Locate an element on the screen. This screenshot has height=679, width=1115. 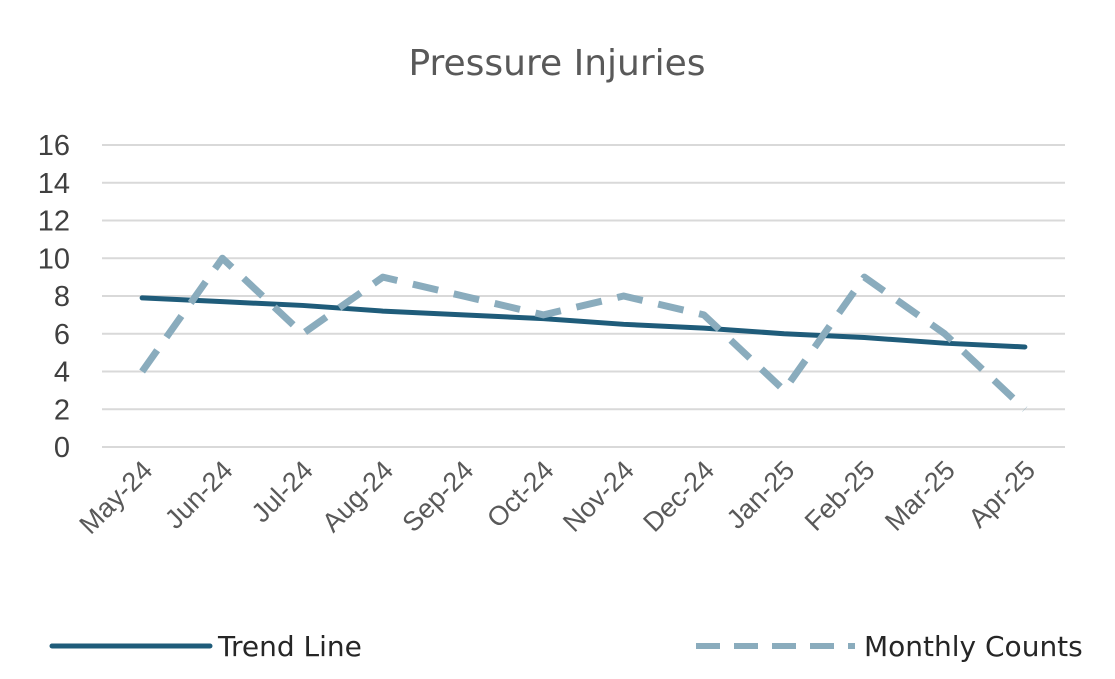
legend-label-monthly-counts: Monthly Counts is located at coordinates (973, 646).